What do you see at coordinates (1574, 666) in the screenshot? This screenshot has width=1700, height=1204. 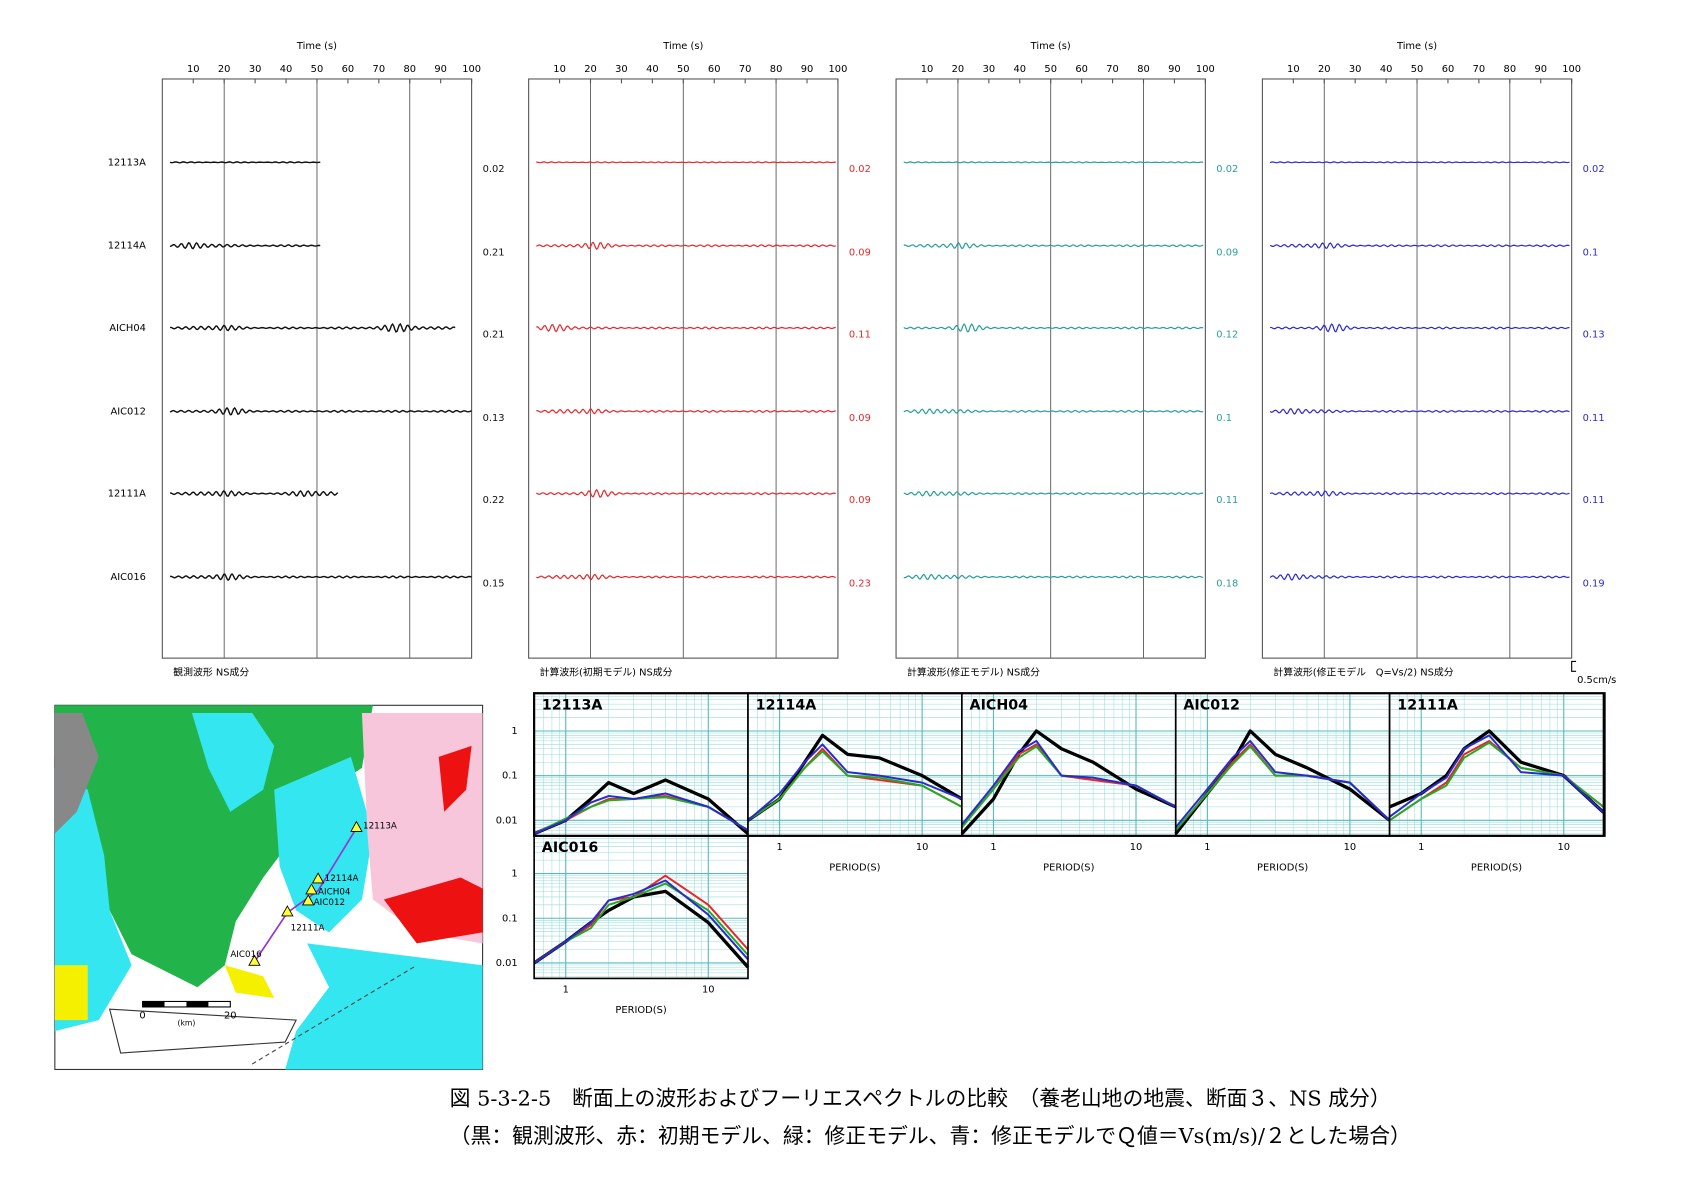 I see `scale-bracket` at bounding box center [1574, 666].